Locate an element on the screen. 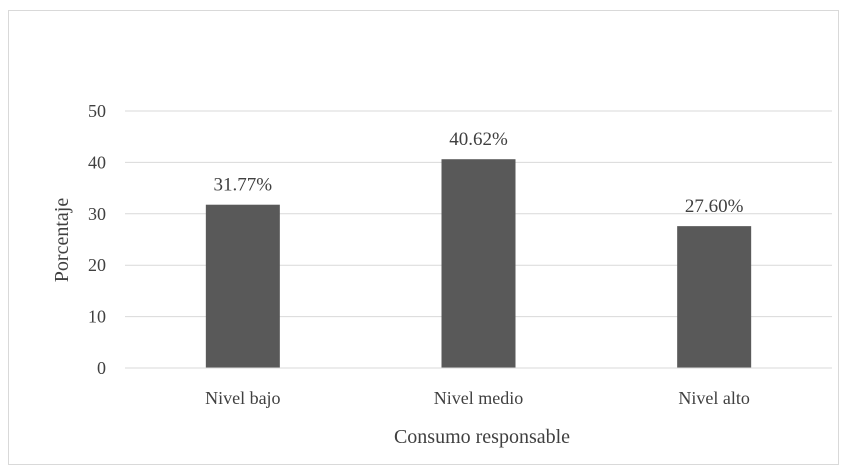 This screenshot has height=475, width=849. data-label: 31.77% is located at coordinates (243, 185).